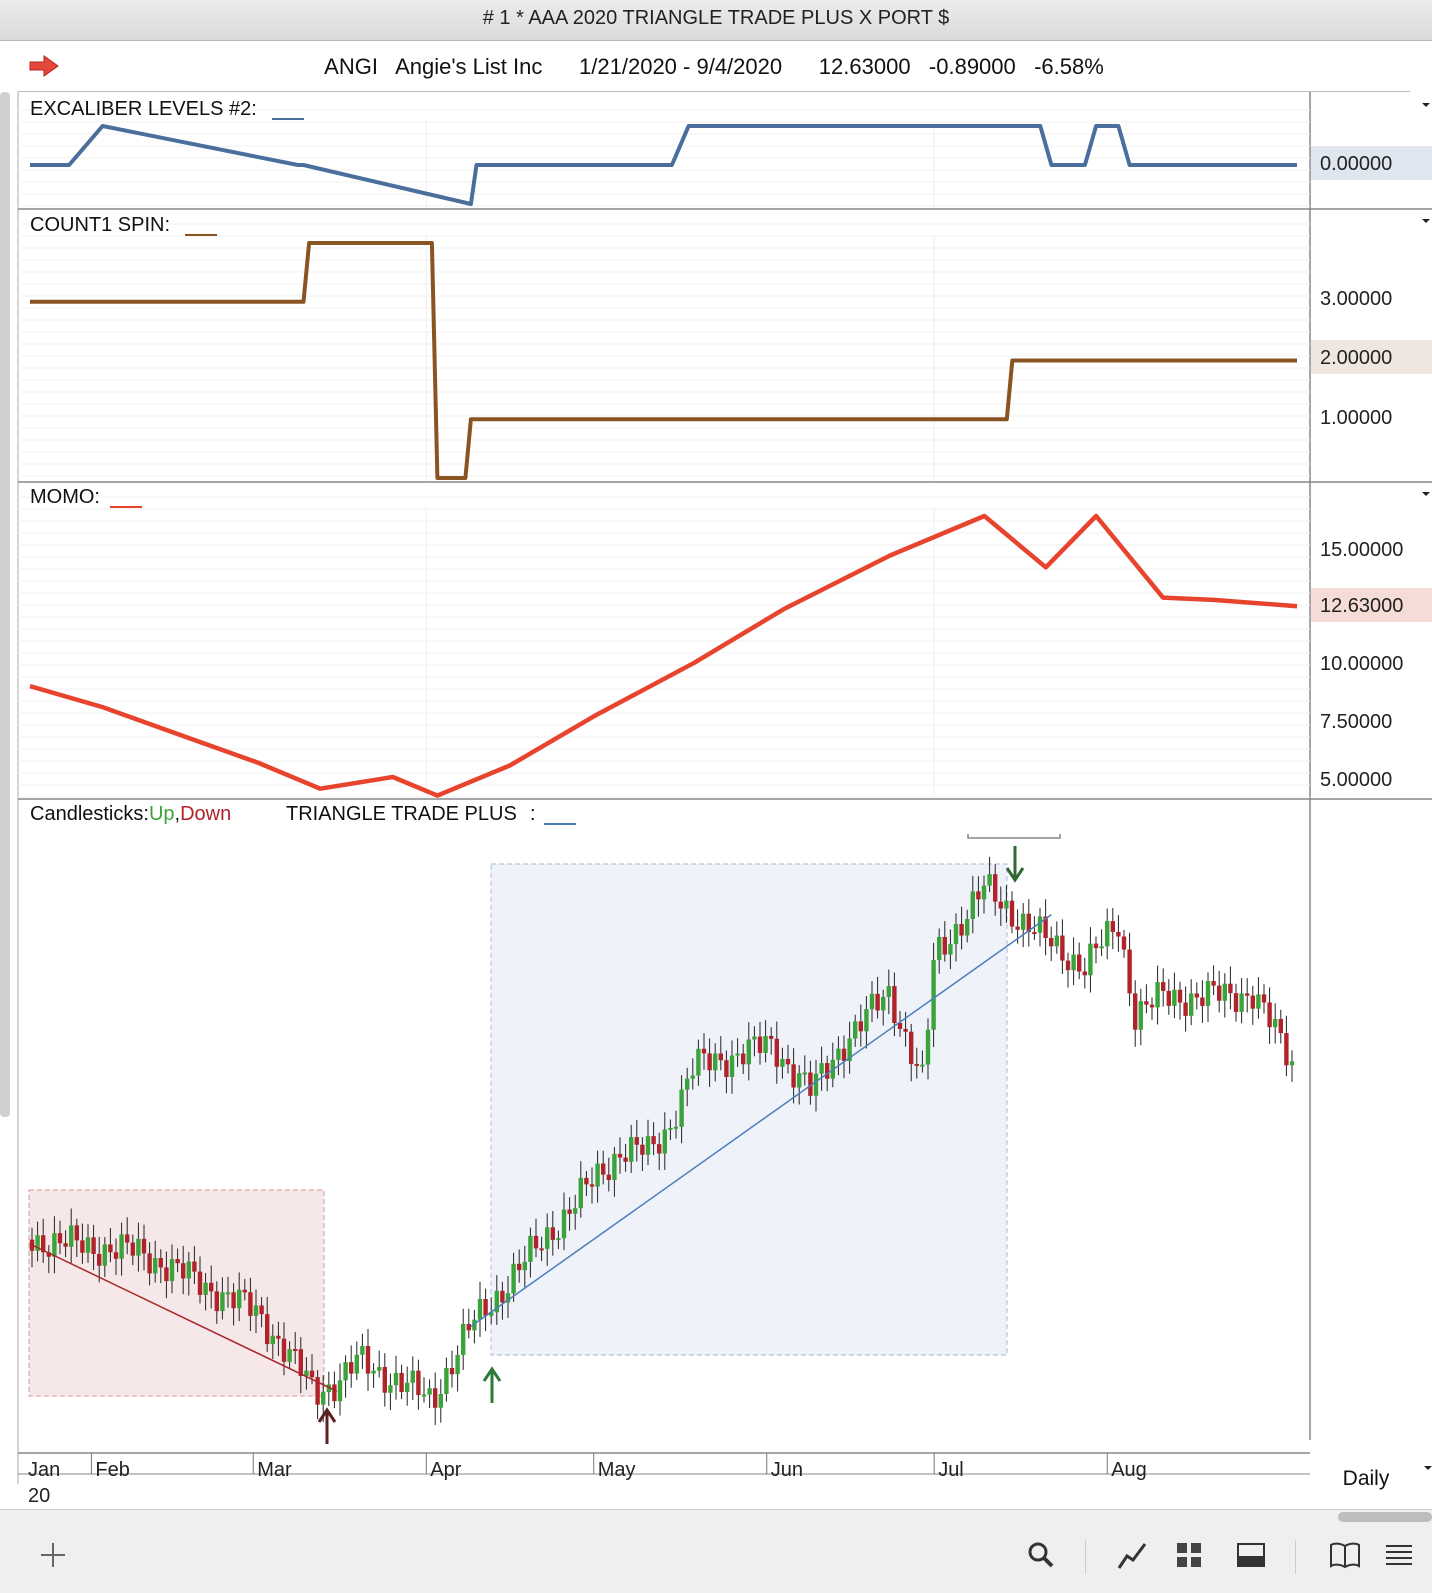 This screenshot has width=1432, height=1593. What do you see at coordinates (1426, 494) in the screenshot?
I see `momo-caret-icon` at bounding box center [1426, 494].